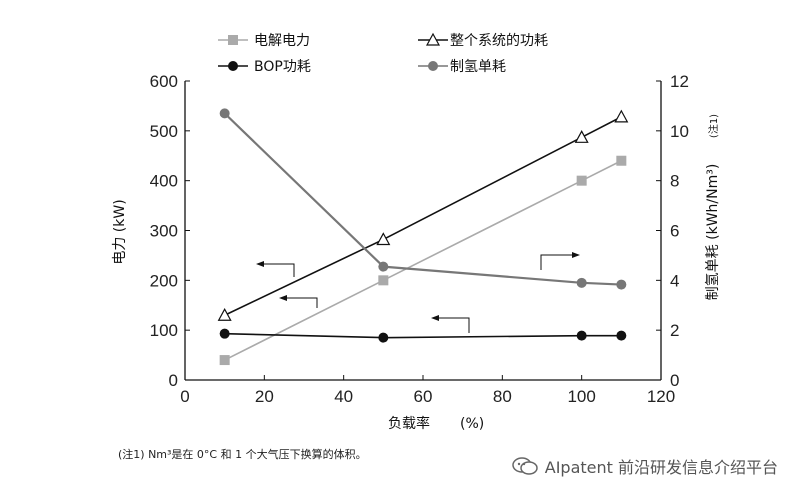  Describe the element at coordinates (242, 454) in the screenshot. I see `footnote: (注1) Nm³是在 0°C 和 1 个大气压下换算的体积。` at that location.